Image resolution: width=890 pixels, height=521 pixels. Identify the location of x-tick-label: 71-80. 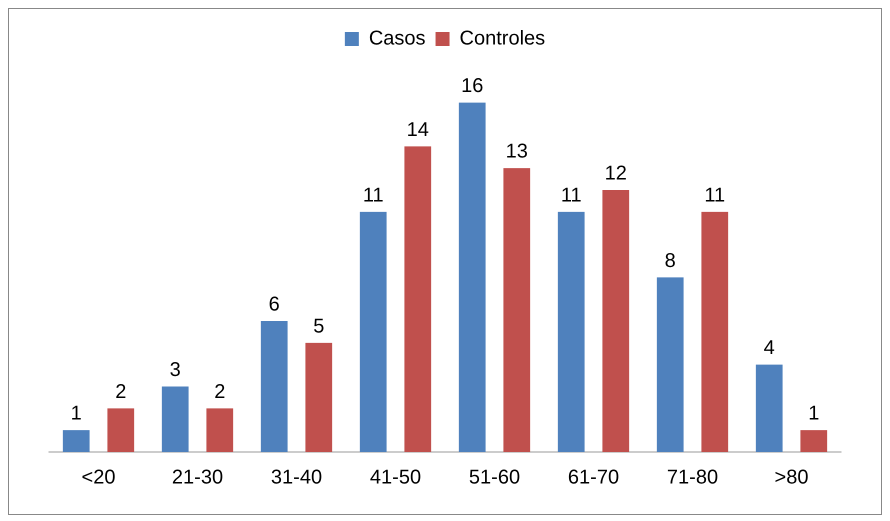
(692, 477).